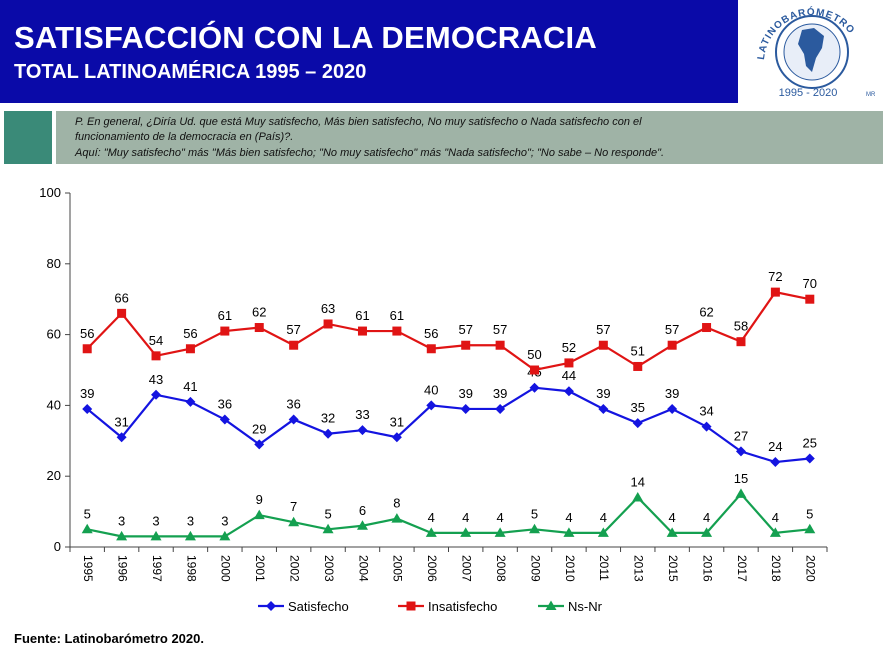 Image resolution: width=887 pixels, height=656 pixels. I want to click on data-label-ns-nr: 15, so click(741, 478).